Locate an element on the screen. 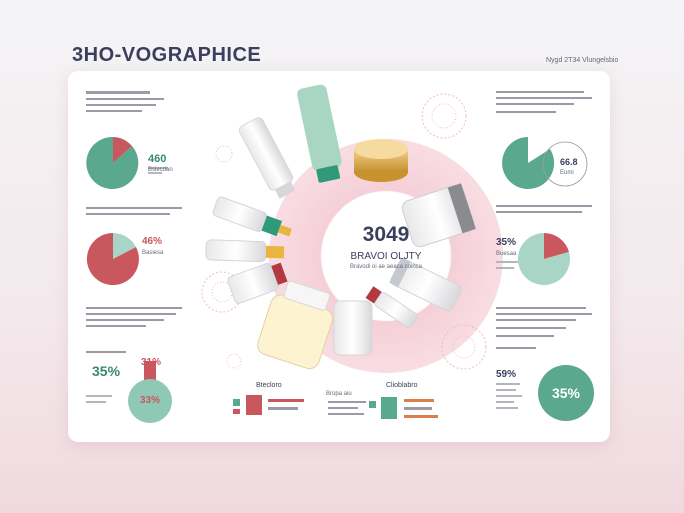  right-panel-2-value: 35% is located at coordinates (506, 242).